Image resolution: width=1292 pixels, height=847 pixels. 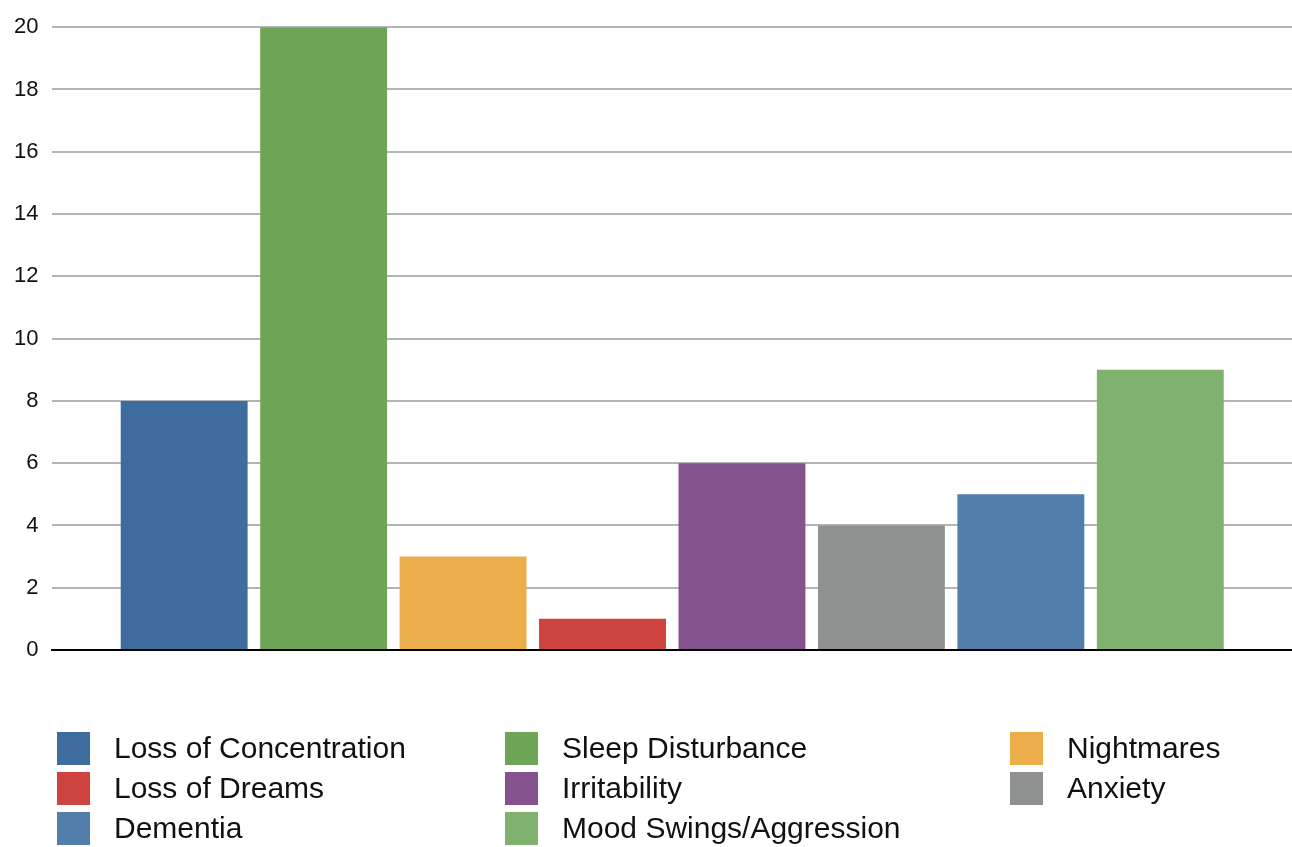 What do you see at coordinates (32, 649) in the screenshot?
I see `y-tick-label: 0` at bounding box center [32, 649].